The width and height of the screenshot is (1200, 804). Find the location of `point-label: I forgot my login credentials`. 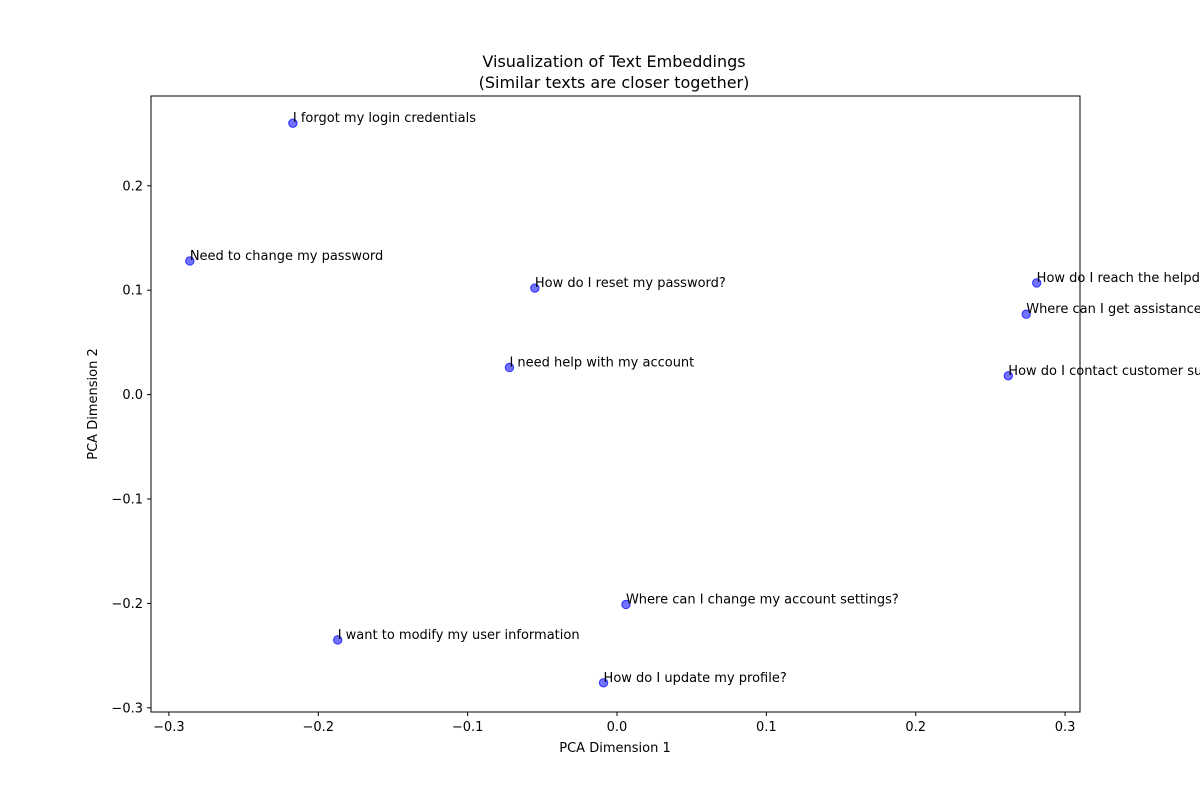

point-label: I forgot my login credentials is located at coordinates (384, 118).